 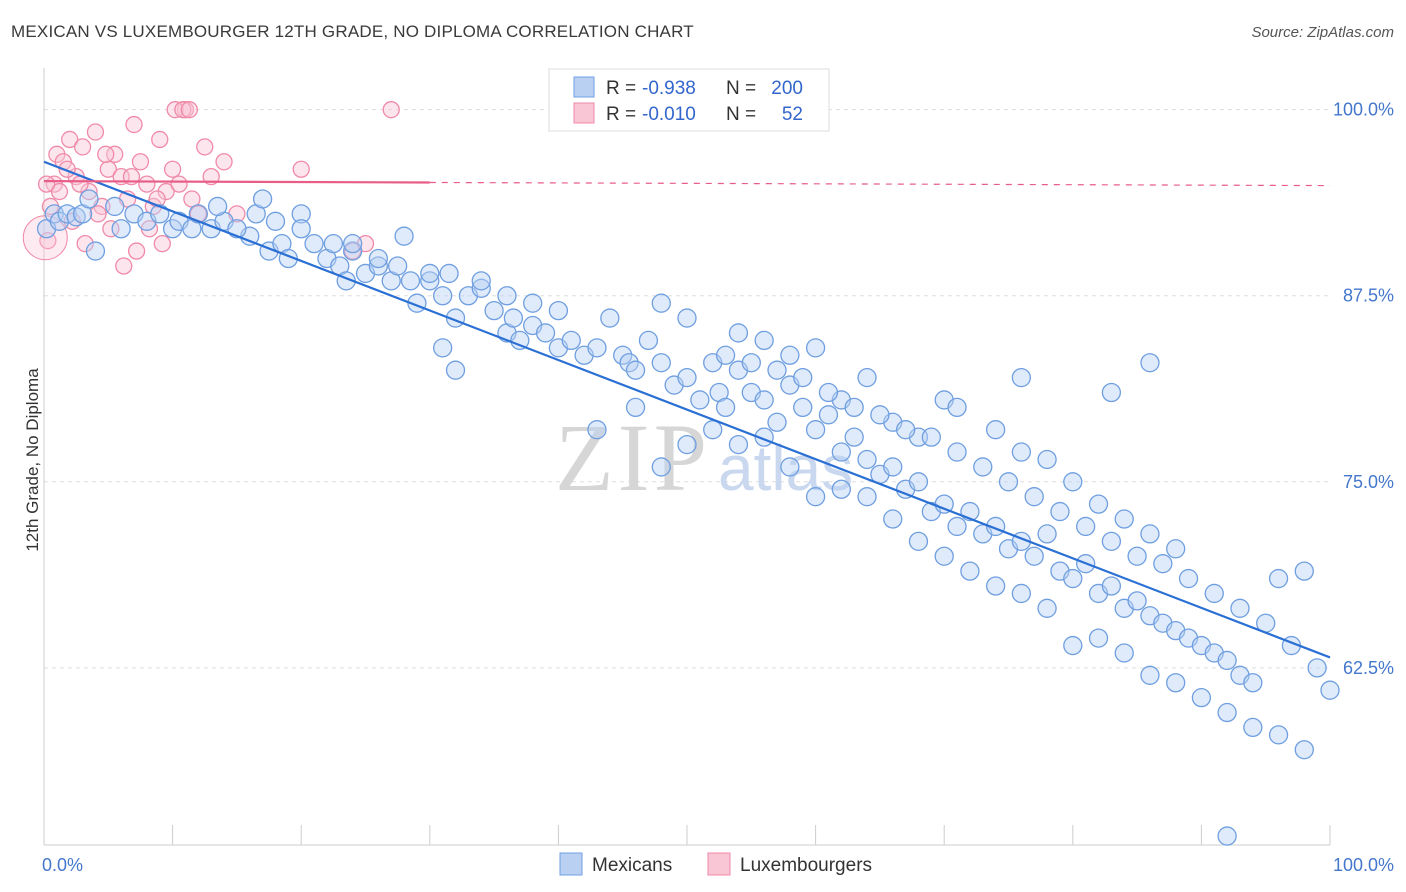 I want to click on watermark: ZIP atlas, so click(x=704, y=457).